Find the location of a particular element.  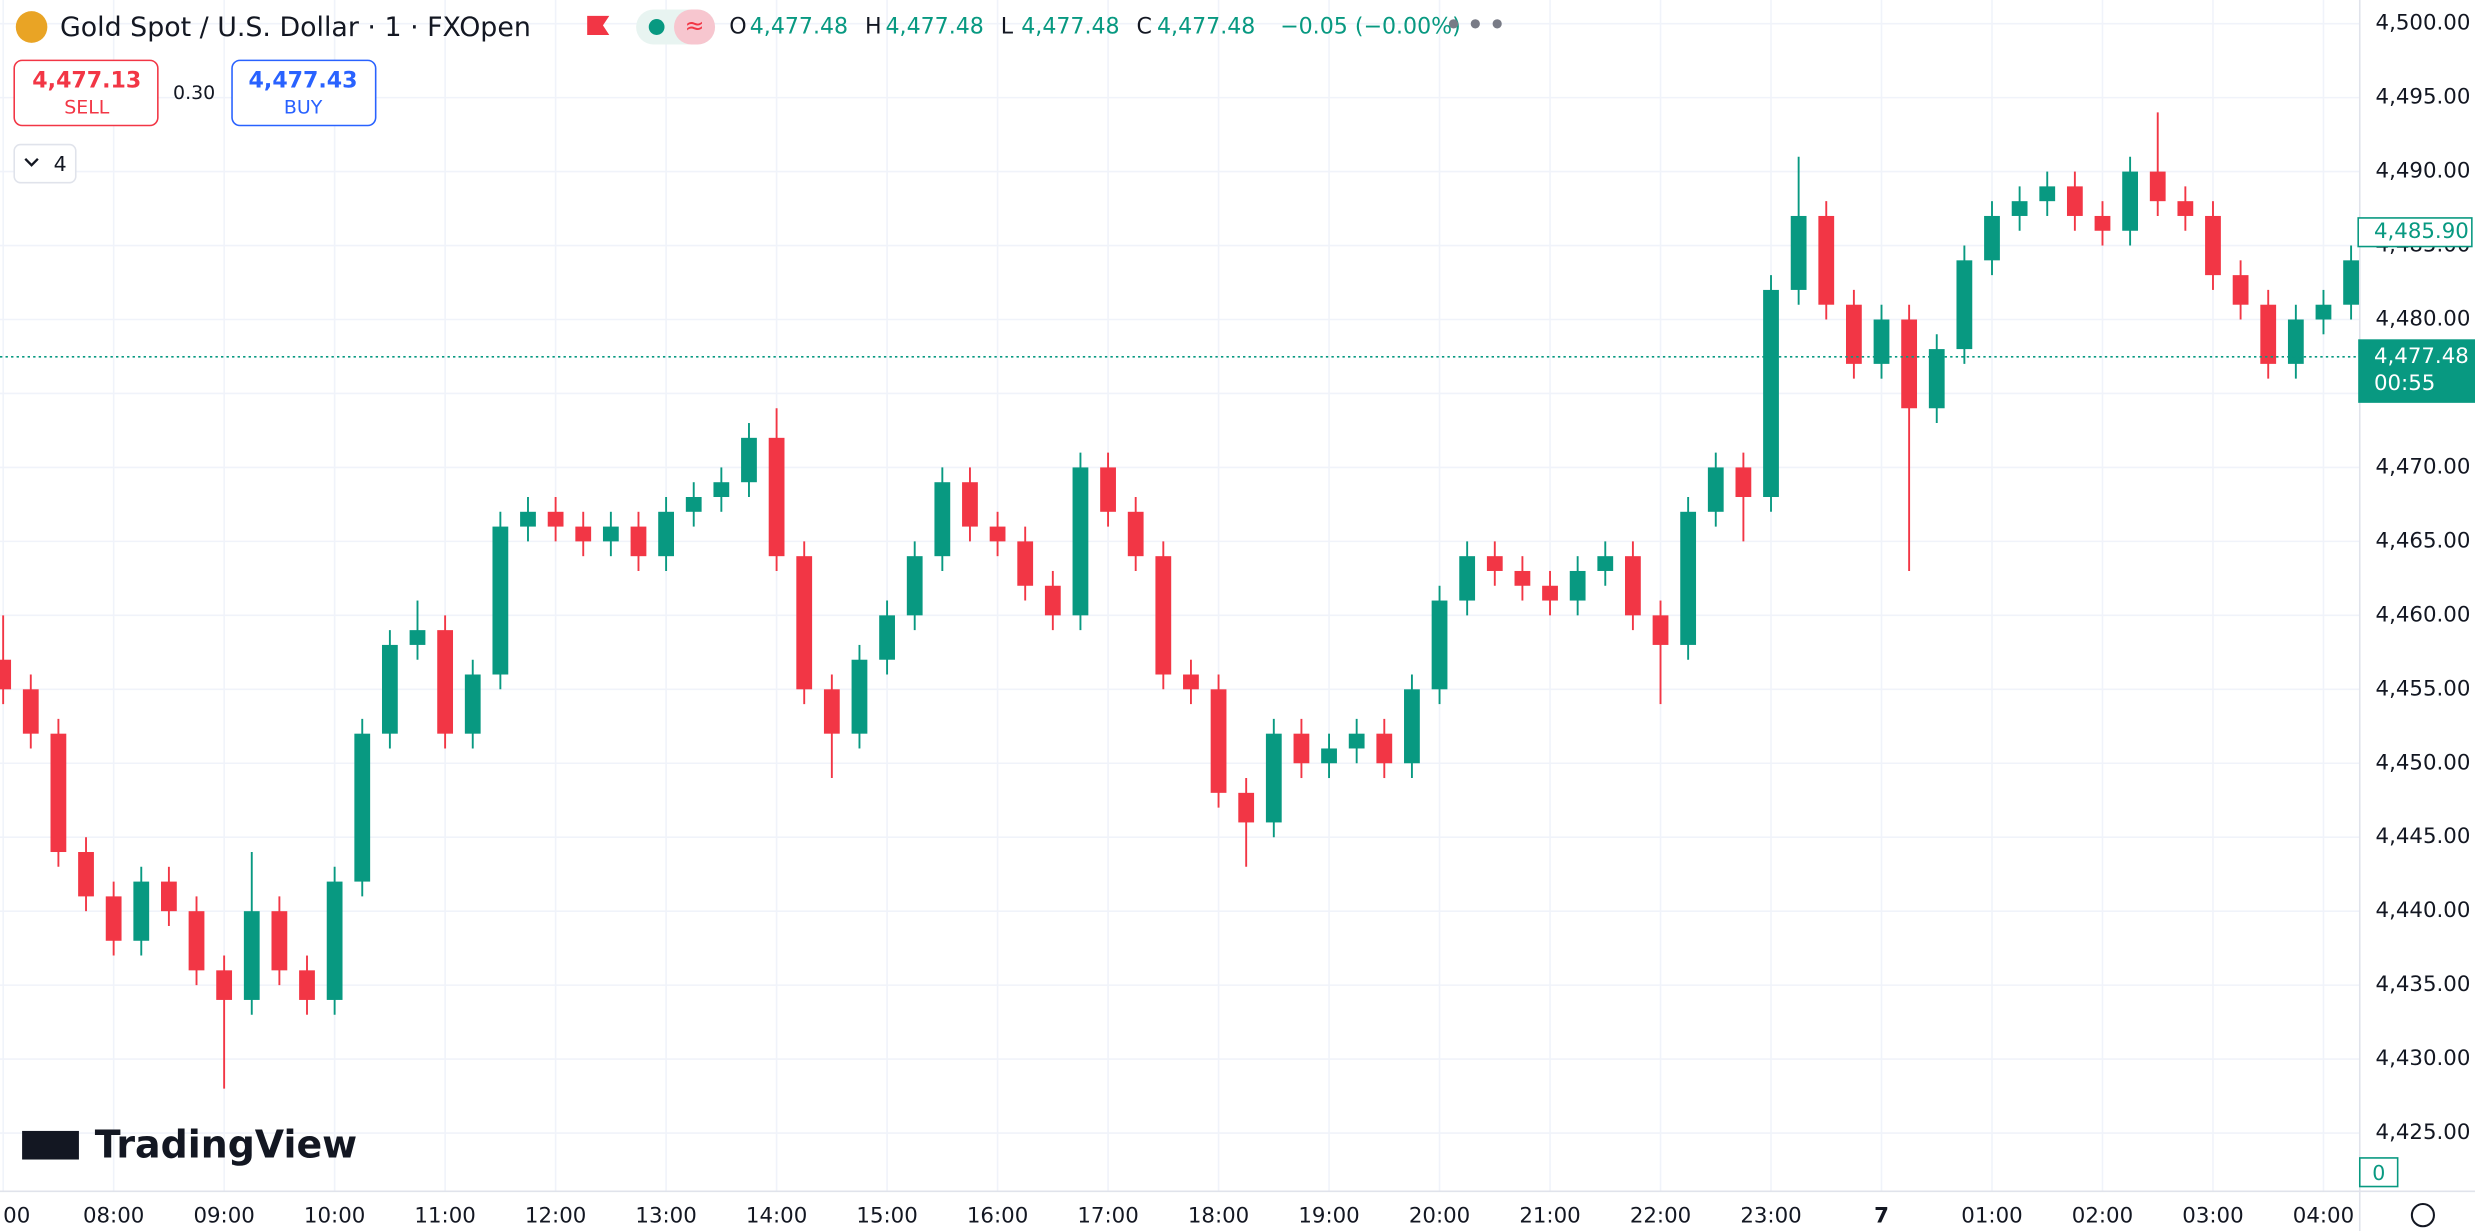

x-tick-label: 17:00 is located at coordinates (1107, 1216).